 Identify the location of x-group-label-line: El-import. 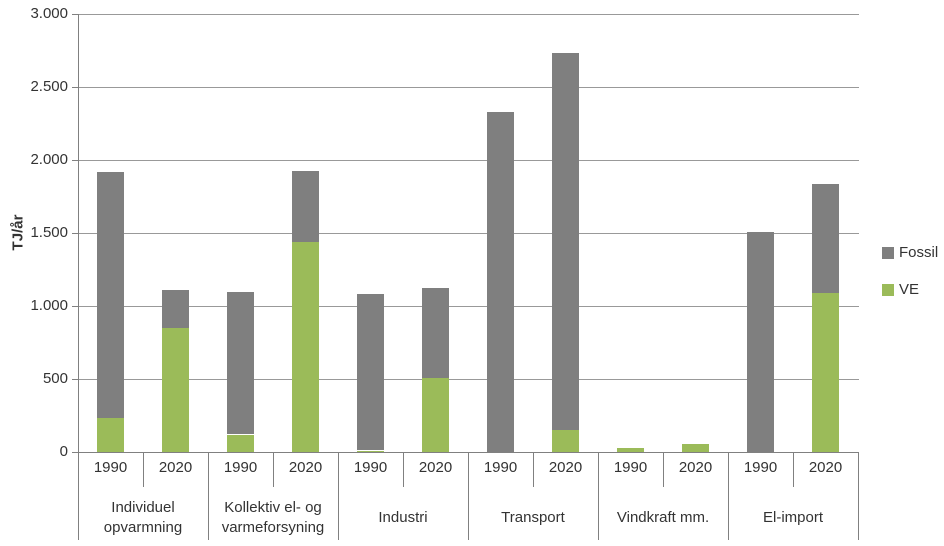
(792, 517).